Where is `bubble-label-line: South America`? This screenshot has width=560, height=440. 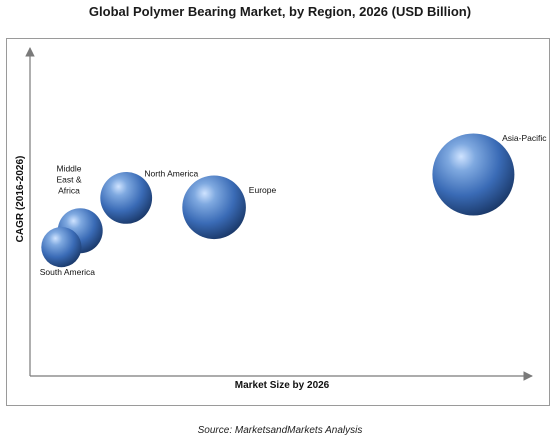
bubble-label-line: South America is located at coordinates (68, 272).